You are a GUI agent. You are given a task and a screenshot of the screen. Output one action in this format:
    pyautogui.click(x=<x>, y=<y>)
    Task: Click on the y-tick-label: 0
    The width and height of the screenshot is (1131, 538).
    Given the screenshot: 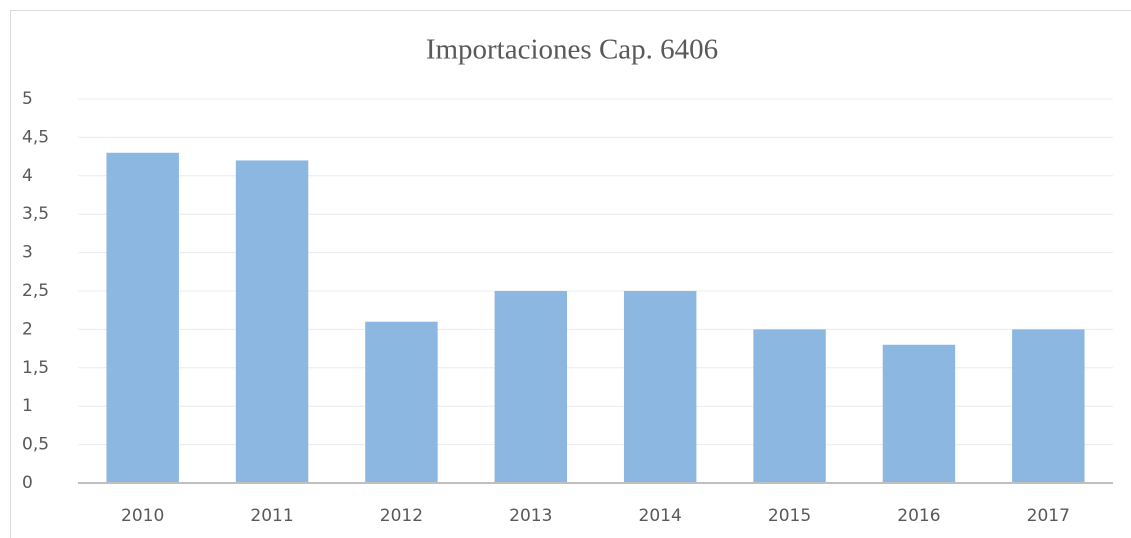 What is the action you would take?
    pyautogui.click(x=27, y=483)
    